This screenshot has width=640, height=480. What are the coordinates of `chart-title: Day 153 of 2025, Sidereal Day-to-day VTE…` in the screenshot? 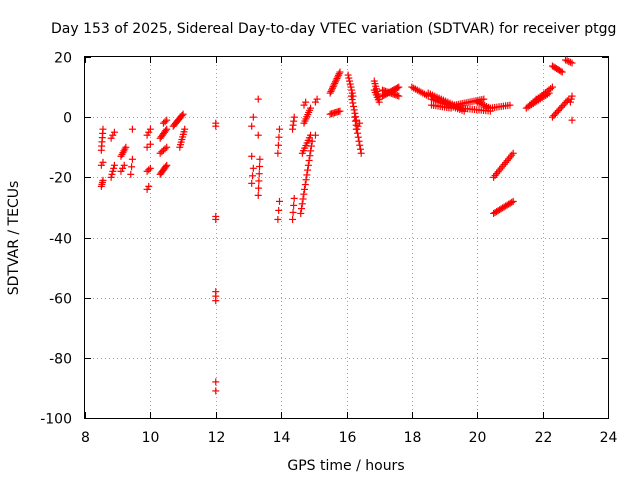 It's located at (333, 29).